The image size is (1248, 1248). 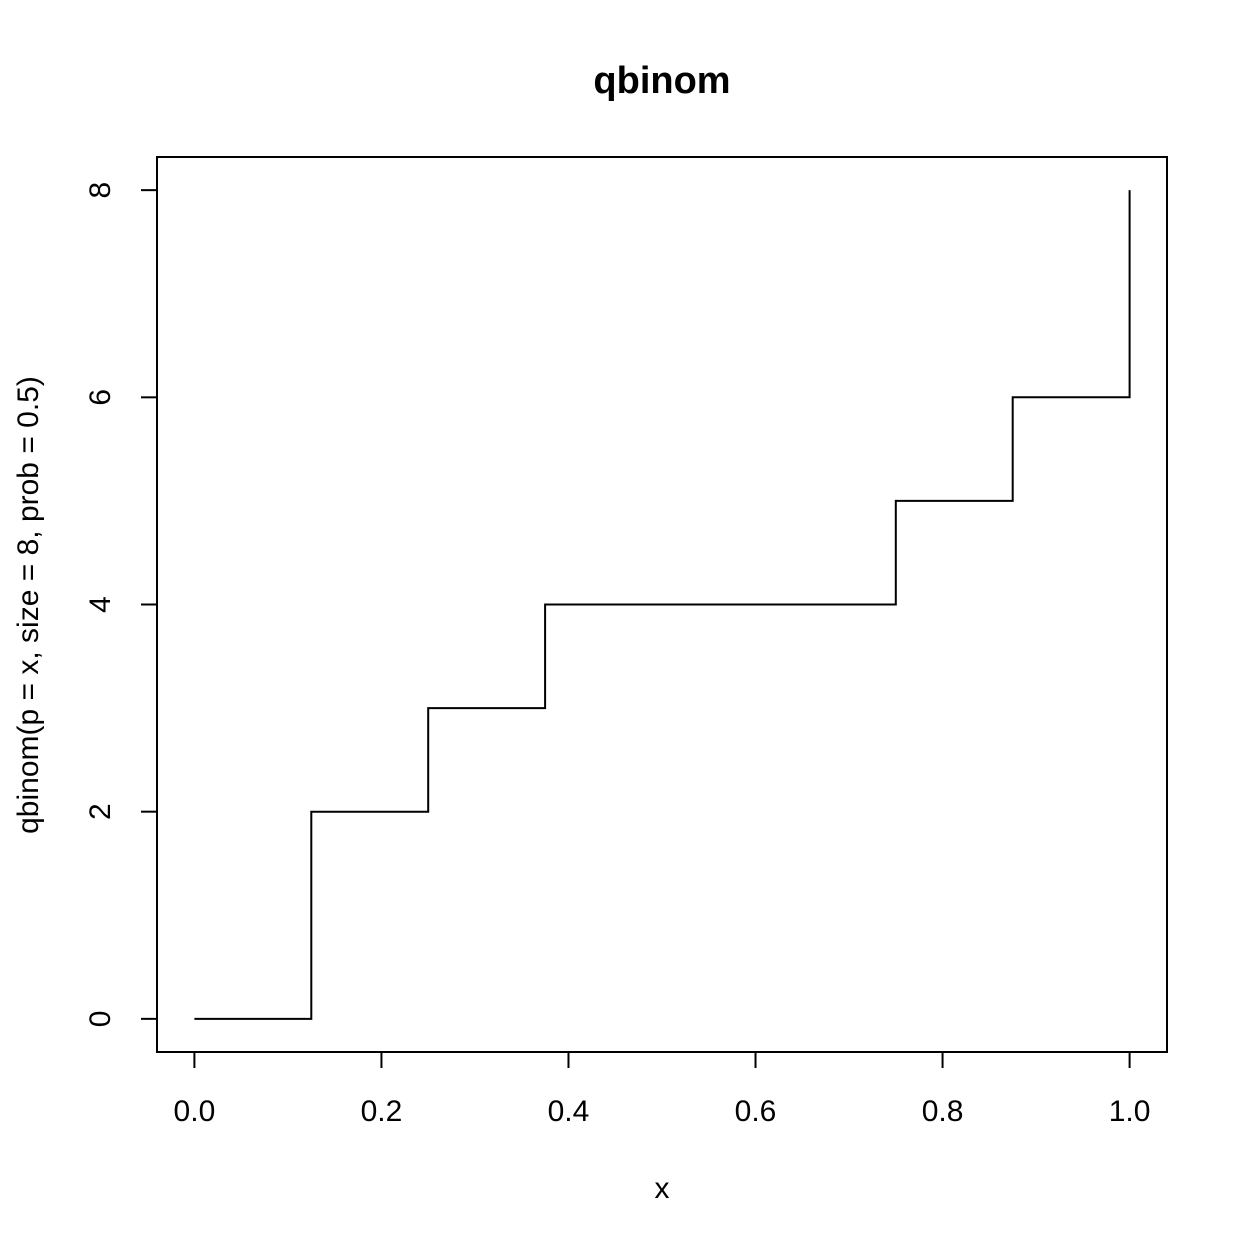 What do you see at coordinates (100, 190) in the screenshot?
I see `y-tick-label: 8` at bounding box center [100, 190].